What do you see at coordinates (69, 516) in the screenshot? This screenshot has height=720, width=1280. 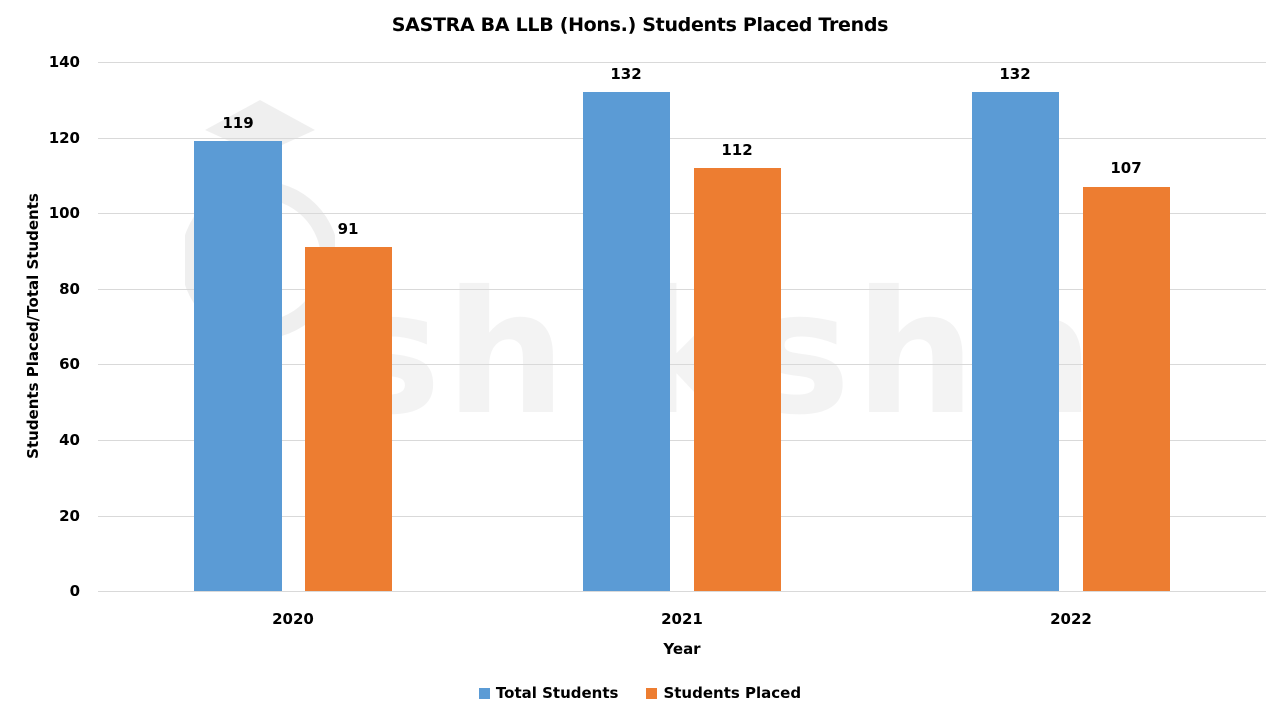 I see `y-tick: 20` at bounding box center [69, 516].